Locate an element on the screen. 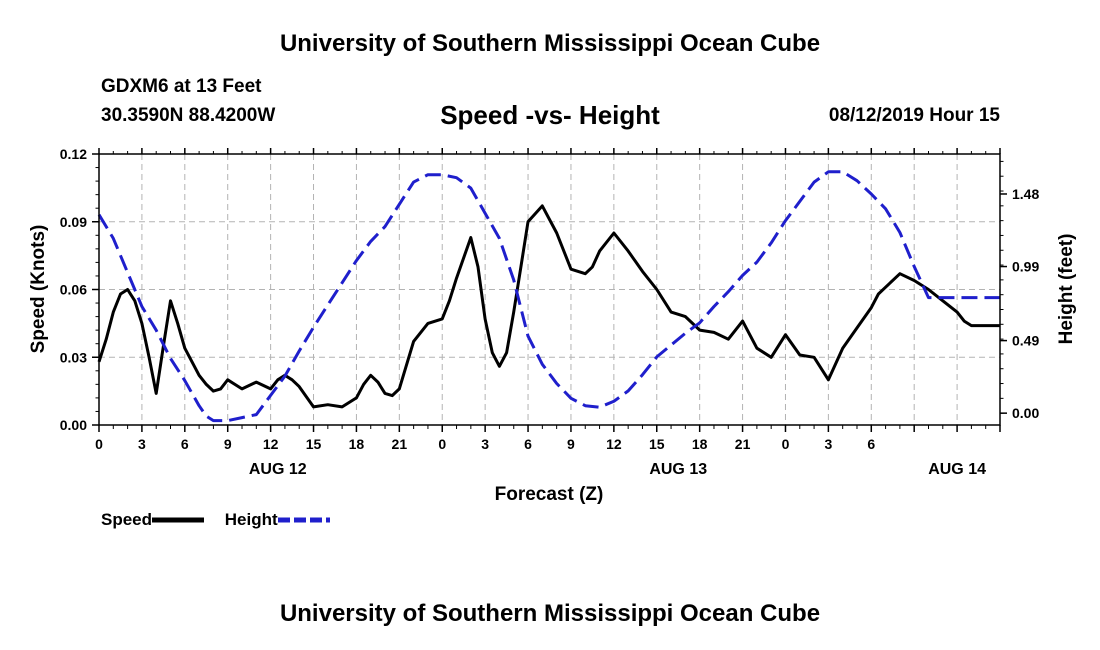 The width and height of the screenshot is (1100, 650). y2-tick-label: 0.49 is located at coordinates (1025, 341).